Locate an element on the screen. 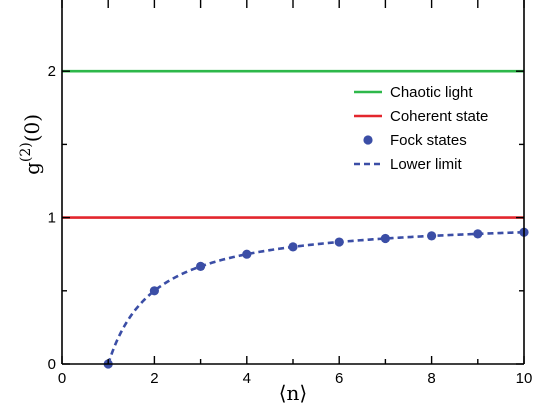 This screenshot has width=536, height=412. y-axis-label-arg: (0) is located at coordinates (32, 128).